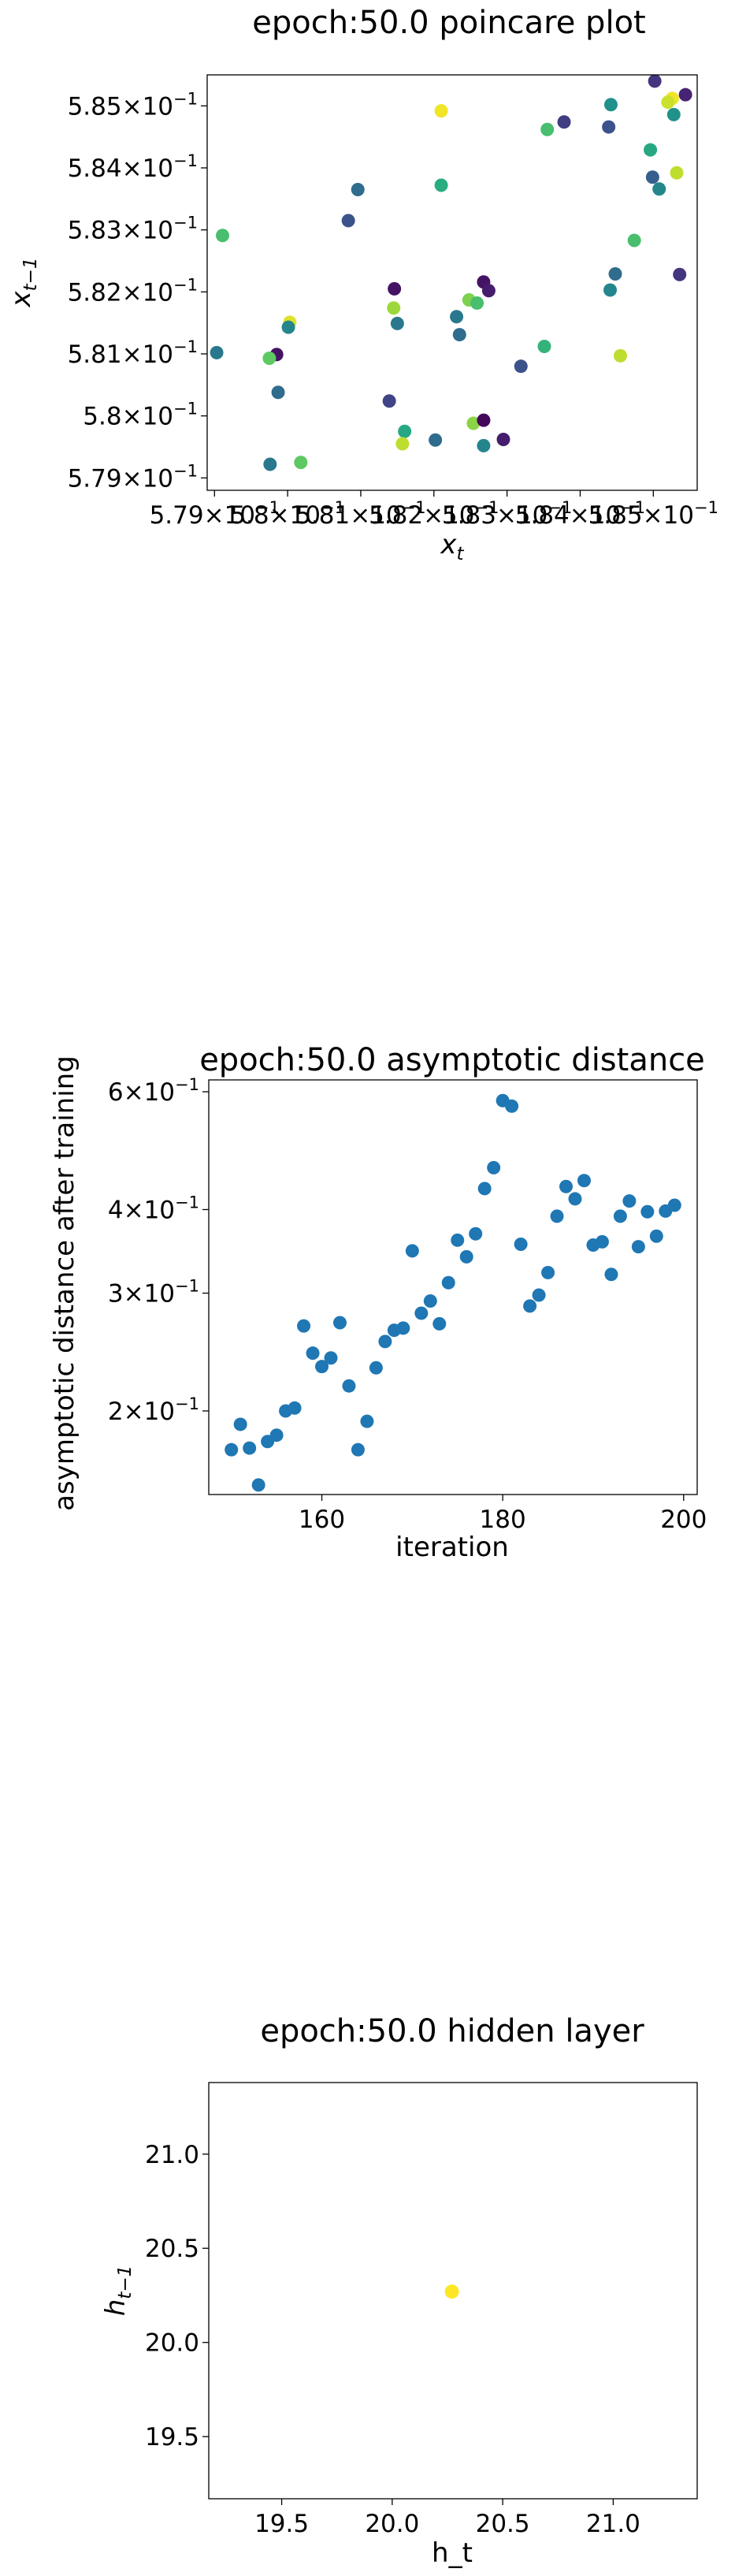 This screenshot has height=2576, width=735. I want to click on x-axis-label: xt, so click(452, 546).